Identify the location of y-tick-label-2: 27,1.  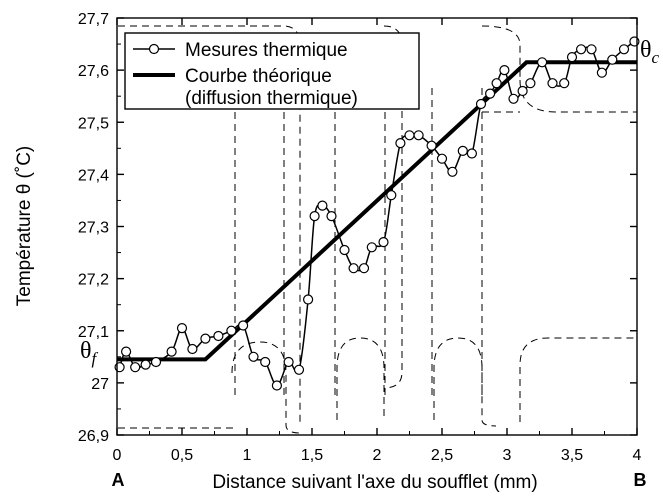
(93, 332).